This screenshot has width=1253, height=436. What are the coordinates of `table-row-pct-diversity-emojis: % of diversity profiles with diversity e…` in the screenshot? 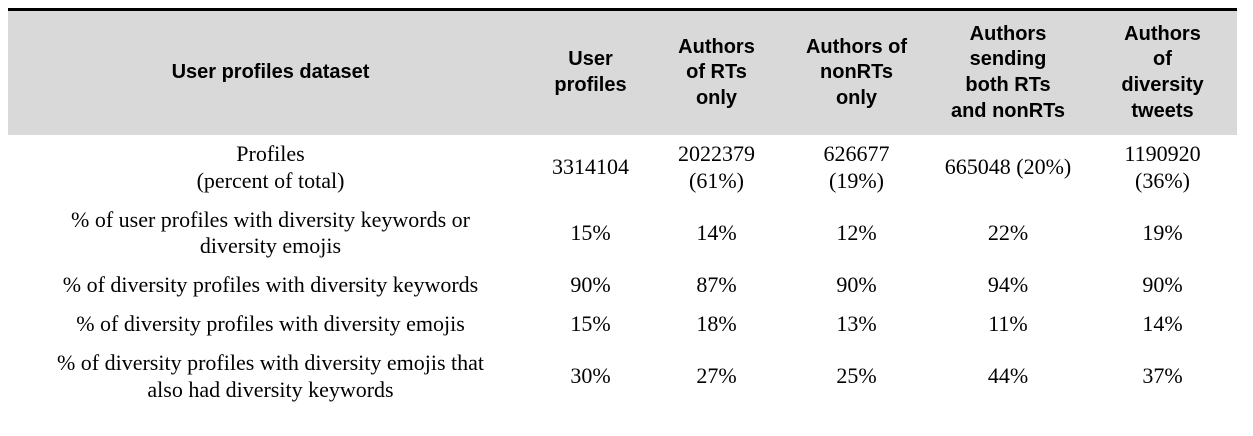 It's located at (622, 324).